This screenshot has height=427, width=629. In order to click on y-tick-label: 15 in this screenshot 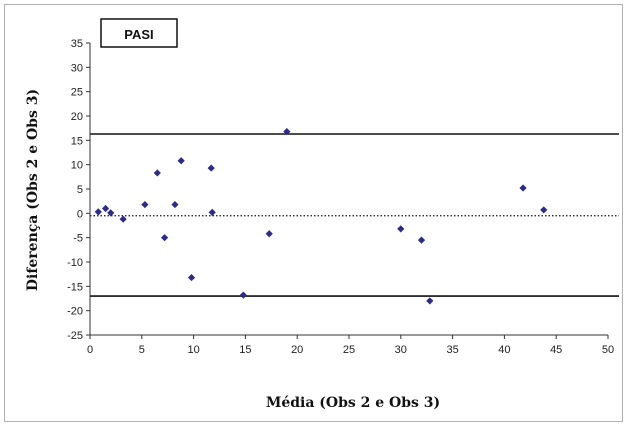, I will do `click(77, 141)`.